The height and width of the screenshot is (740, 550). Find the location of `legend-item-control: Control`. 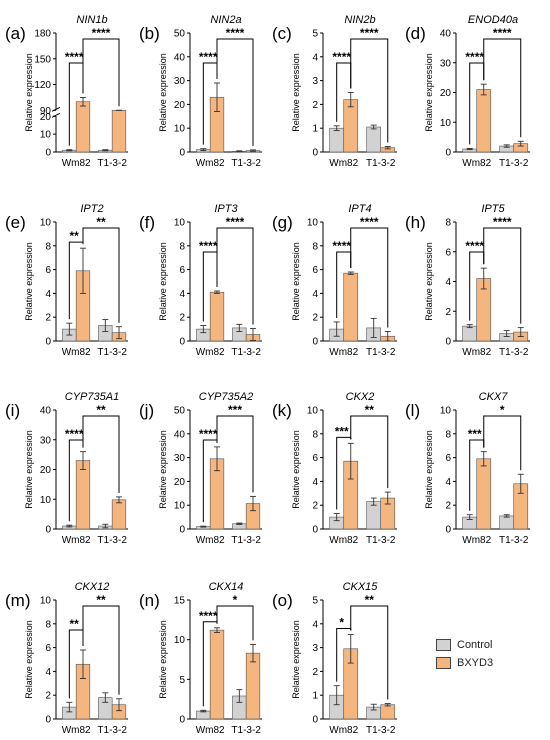

legend-item-control: Control is located at coordinates (464, 645).